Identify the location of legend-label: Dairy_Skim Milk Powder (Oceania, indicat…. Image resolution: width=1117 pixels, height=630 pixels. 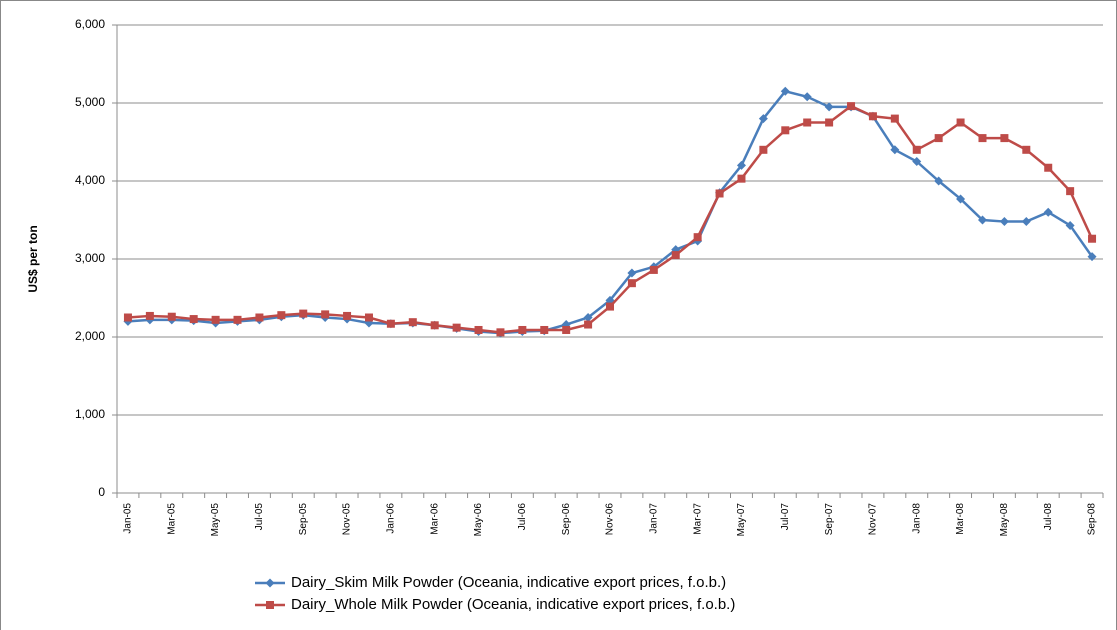
(508, 582).